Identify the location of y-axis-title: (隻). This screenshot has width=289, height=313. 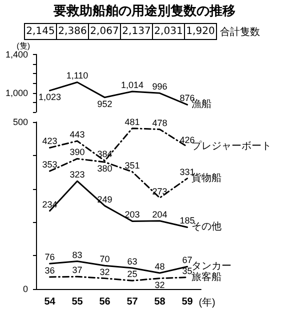
(23, 46).